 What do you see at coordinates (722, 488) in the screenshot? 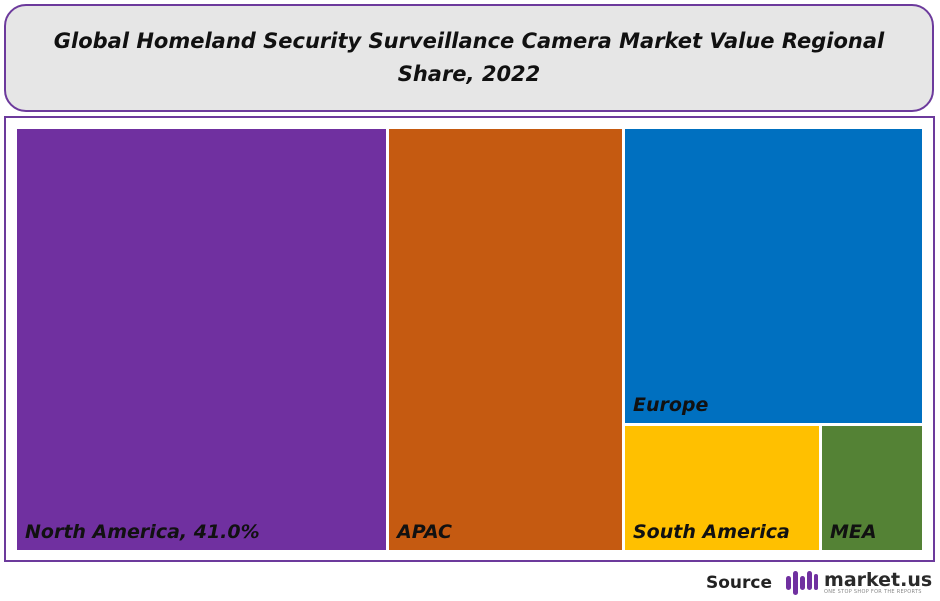
I see `tile-south-america` at bounding box center [722, 488].